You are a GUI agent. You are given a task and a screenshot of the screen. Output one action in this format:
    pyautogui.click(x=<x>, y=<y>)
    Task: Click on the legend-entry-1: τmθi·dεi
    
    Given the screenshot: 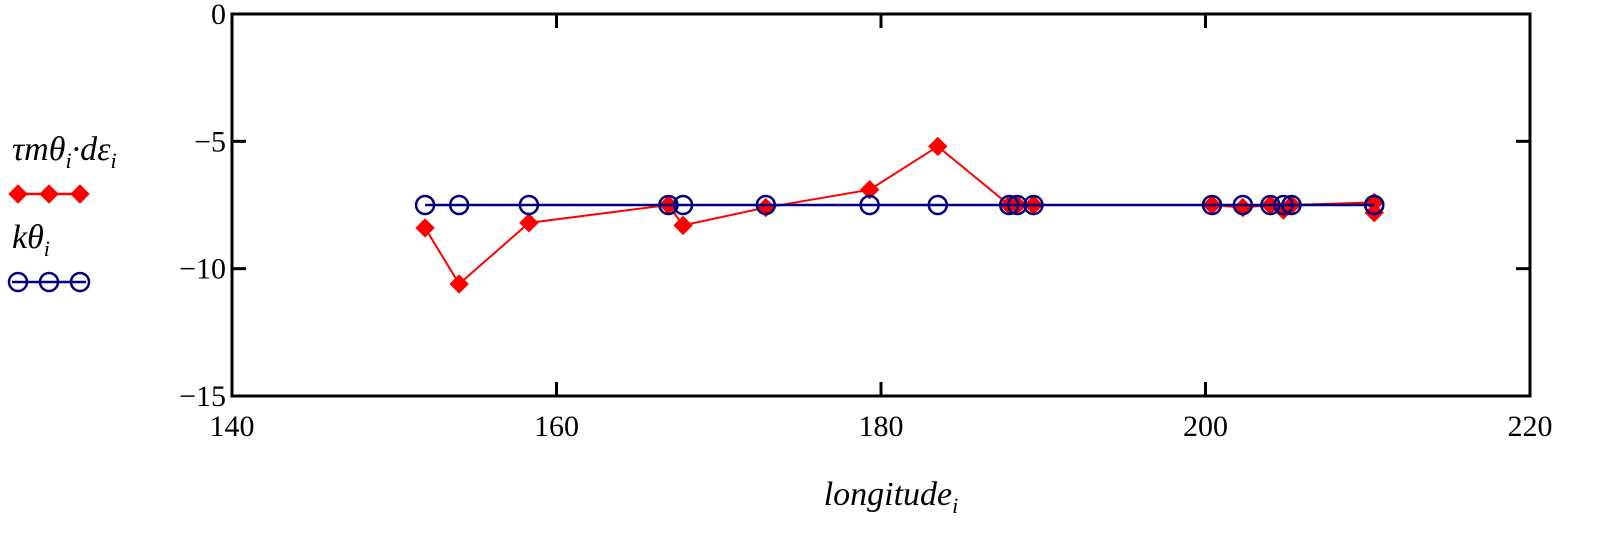 What is the action you would take?
    pyautogui.click(x=62, y=167)
    